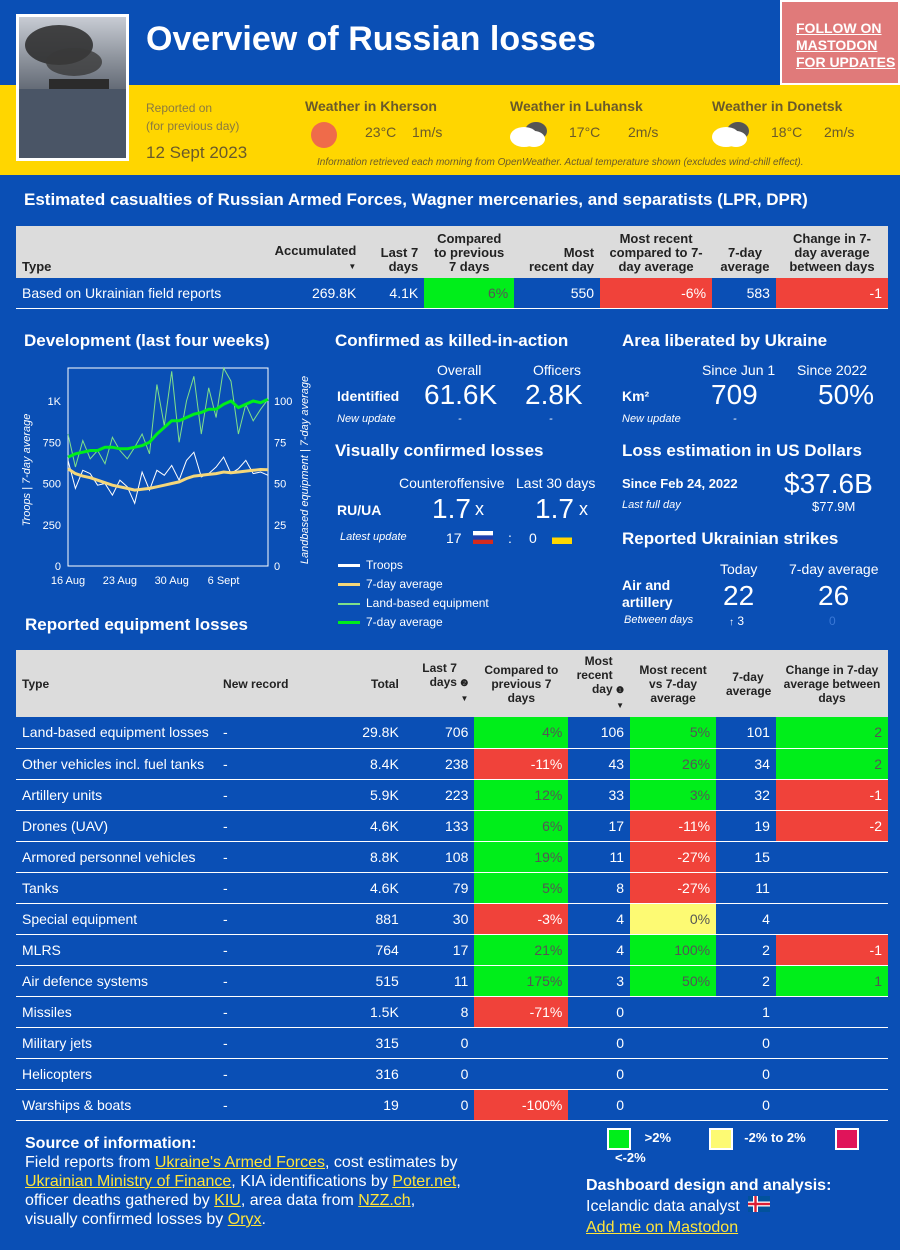  Describe the element at coordinates (193, 126) in the screenshot. I see `for-previous-day-text: (for previous day)` at that location.